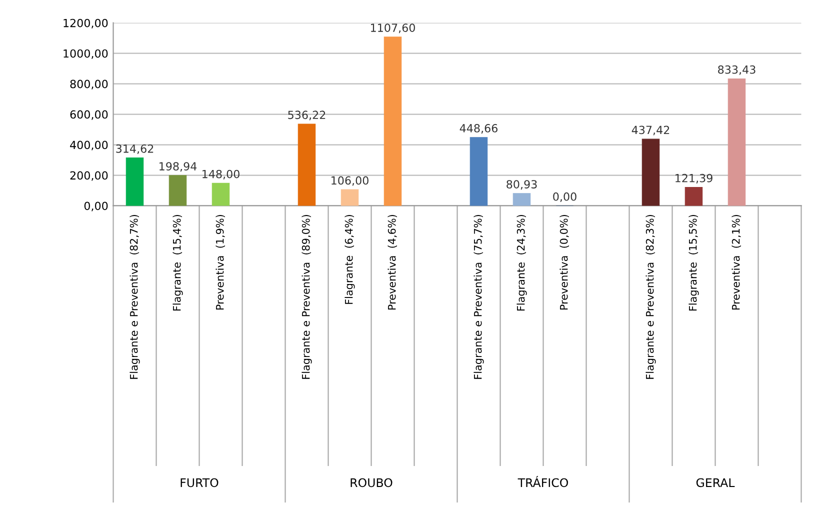 This screenshot has height=508, width=839. I want to click on y-tick-label: 800,00, so click(89, 85).